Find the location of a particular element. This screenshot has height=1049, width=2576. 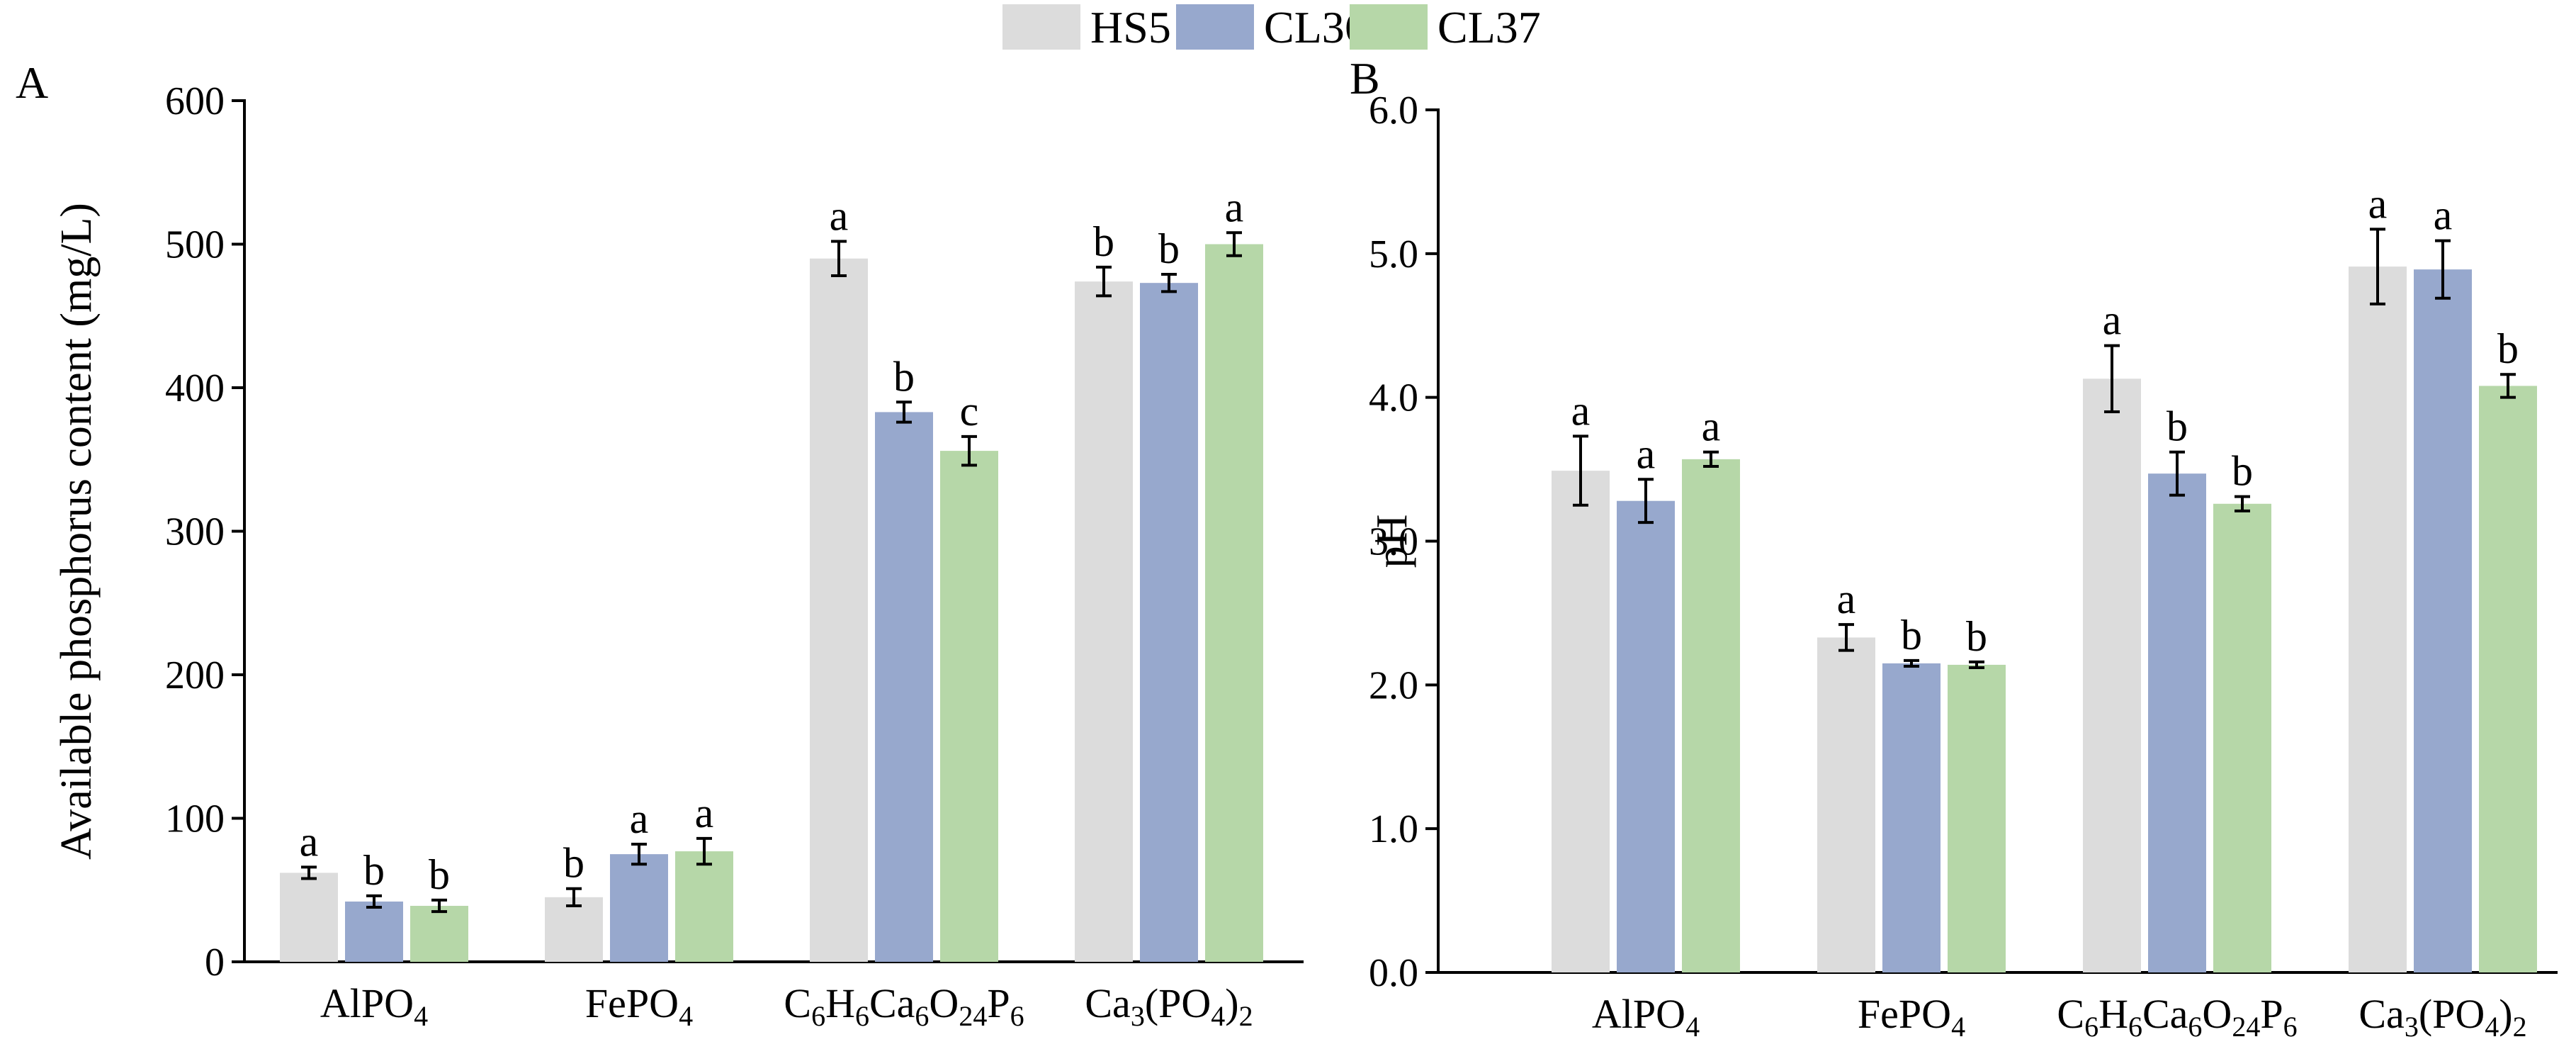

subscript: 24 is located at coordinates (2246, 1027).